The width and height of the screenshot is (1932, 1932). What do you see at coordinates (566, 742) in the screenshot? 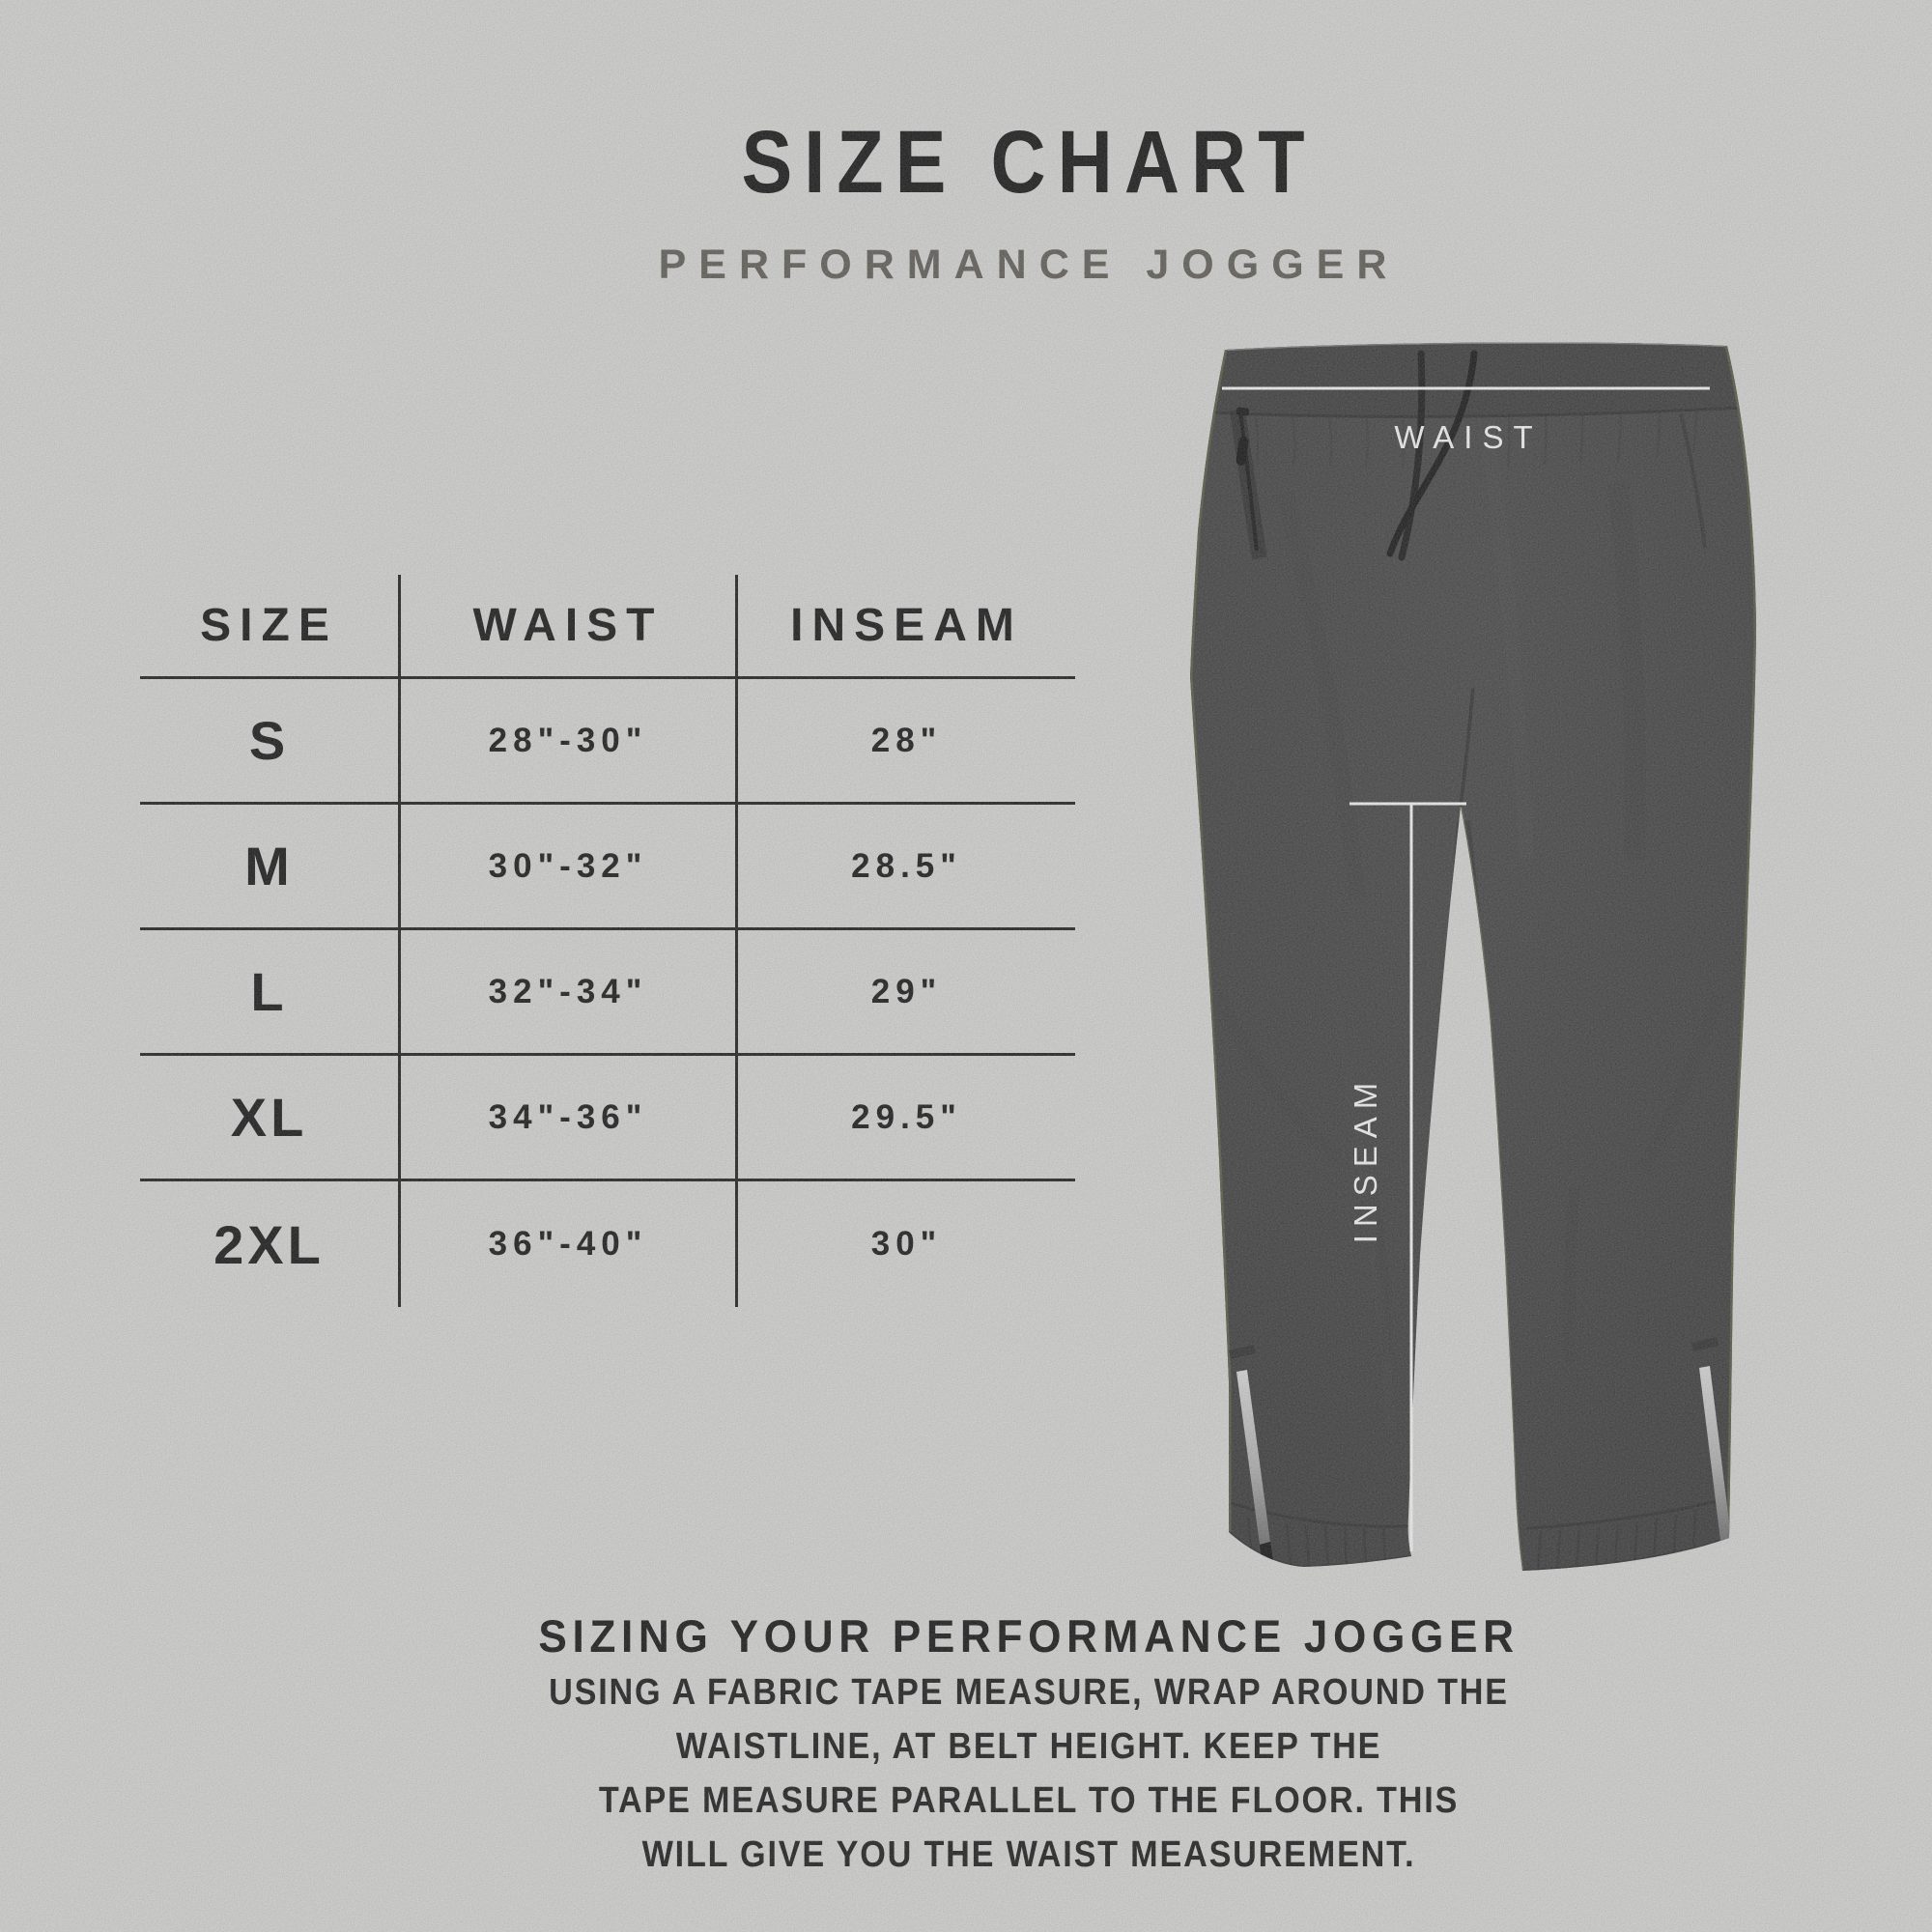
I see `table-row-s-waist: 28"-30"` at bounding box center [566, 742].